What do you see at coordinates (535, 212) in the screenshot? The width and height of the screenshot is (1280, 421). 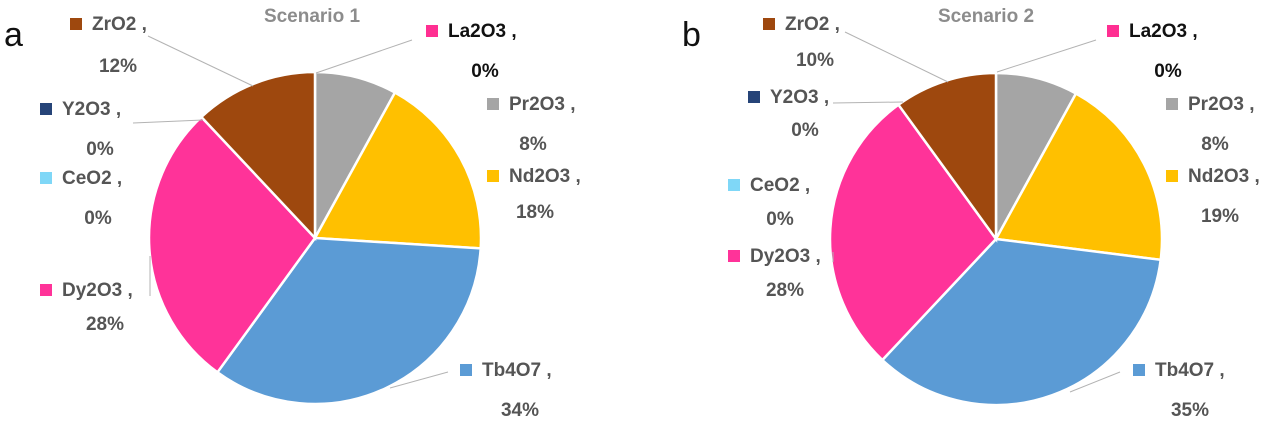 I see `data-label-value: 18%` at bounding box center [535, 212].